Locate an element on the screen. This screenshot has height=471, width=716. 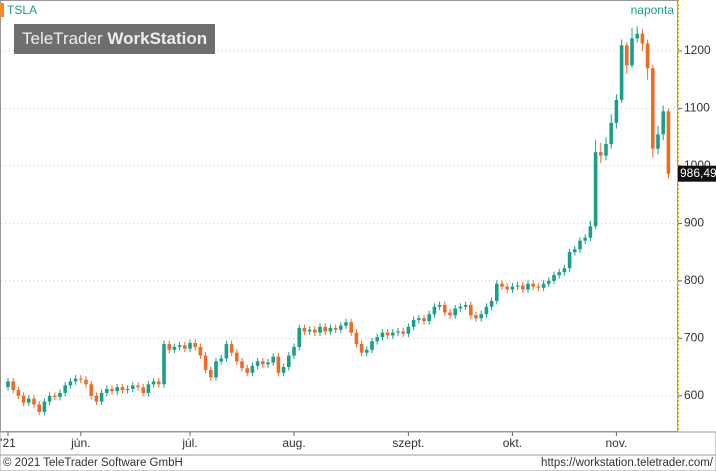
legend-label: TSLA is located at coordinates (22, 10).